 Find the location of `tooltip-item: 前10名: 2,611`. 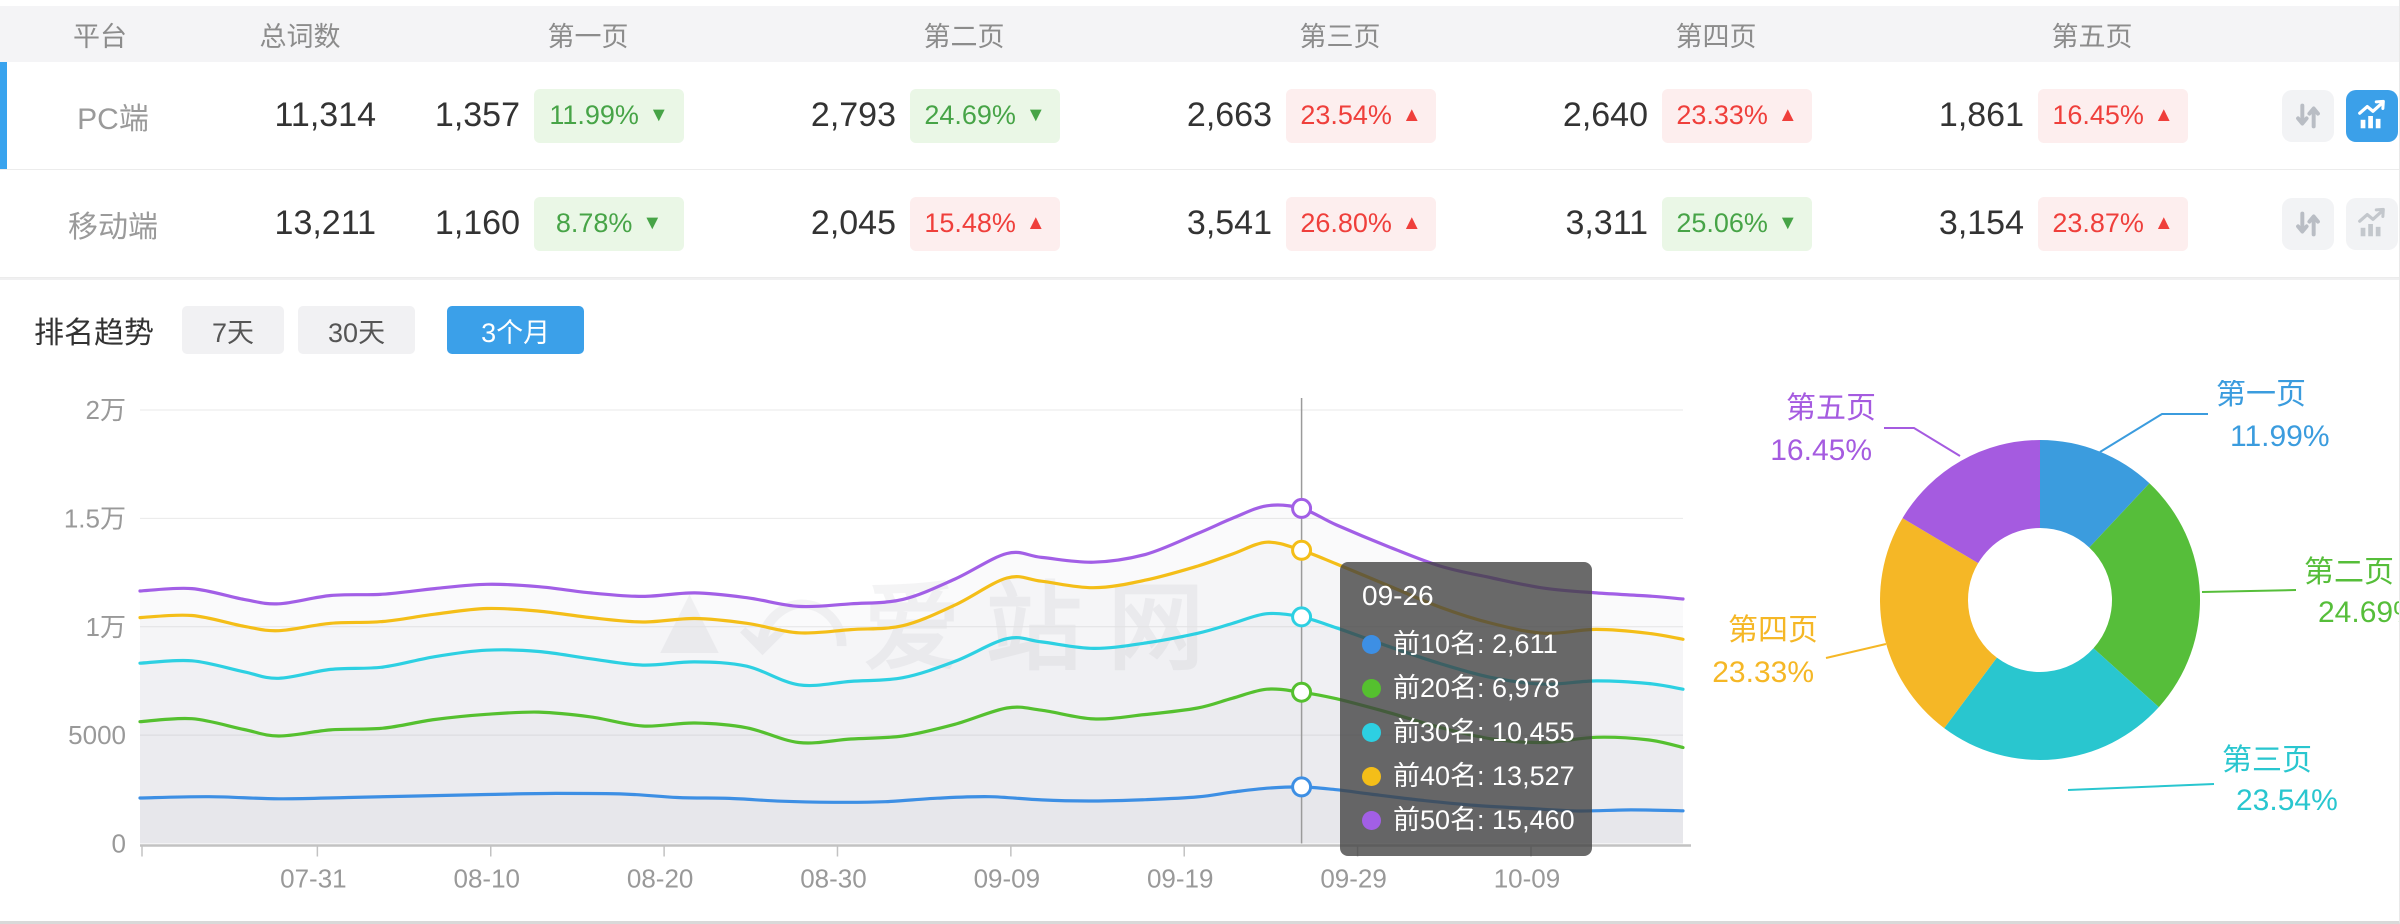

tooltip-item: 前10名: 2,611 is located at coordinates (1466, 644).